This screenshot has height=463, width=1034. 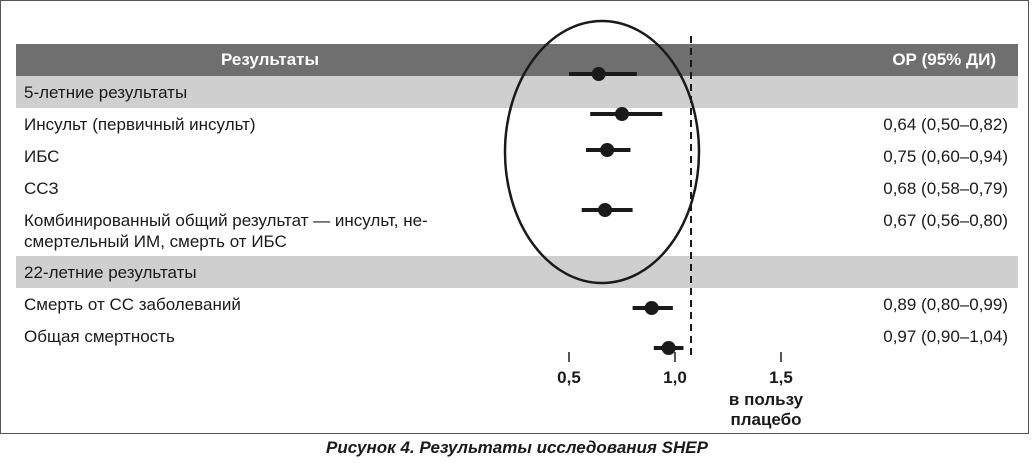 I want to click on favor-label: плацебо, so click(x=765, y=419).